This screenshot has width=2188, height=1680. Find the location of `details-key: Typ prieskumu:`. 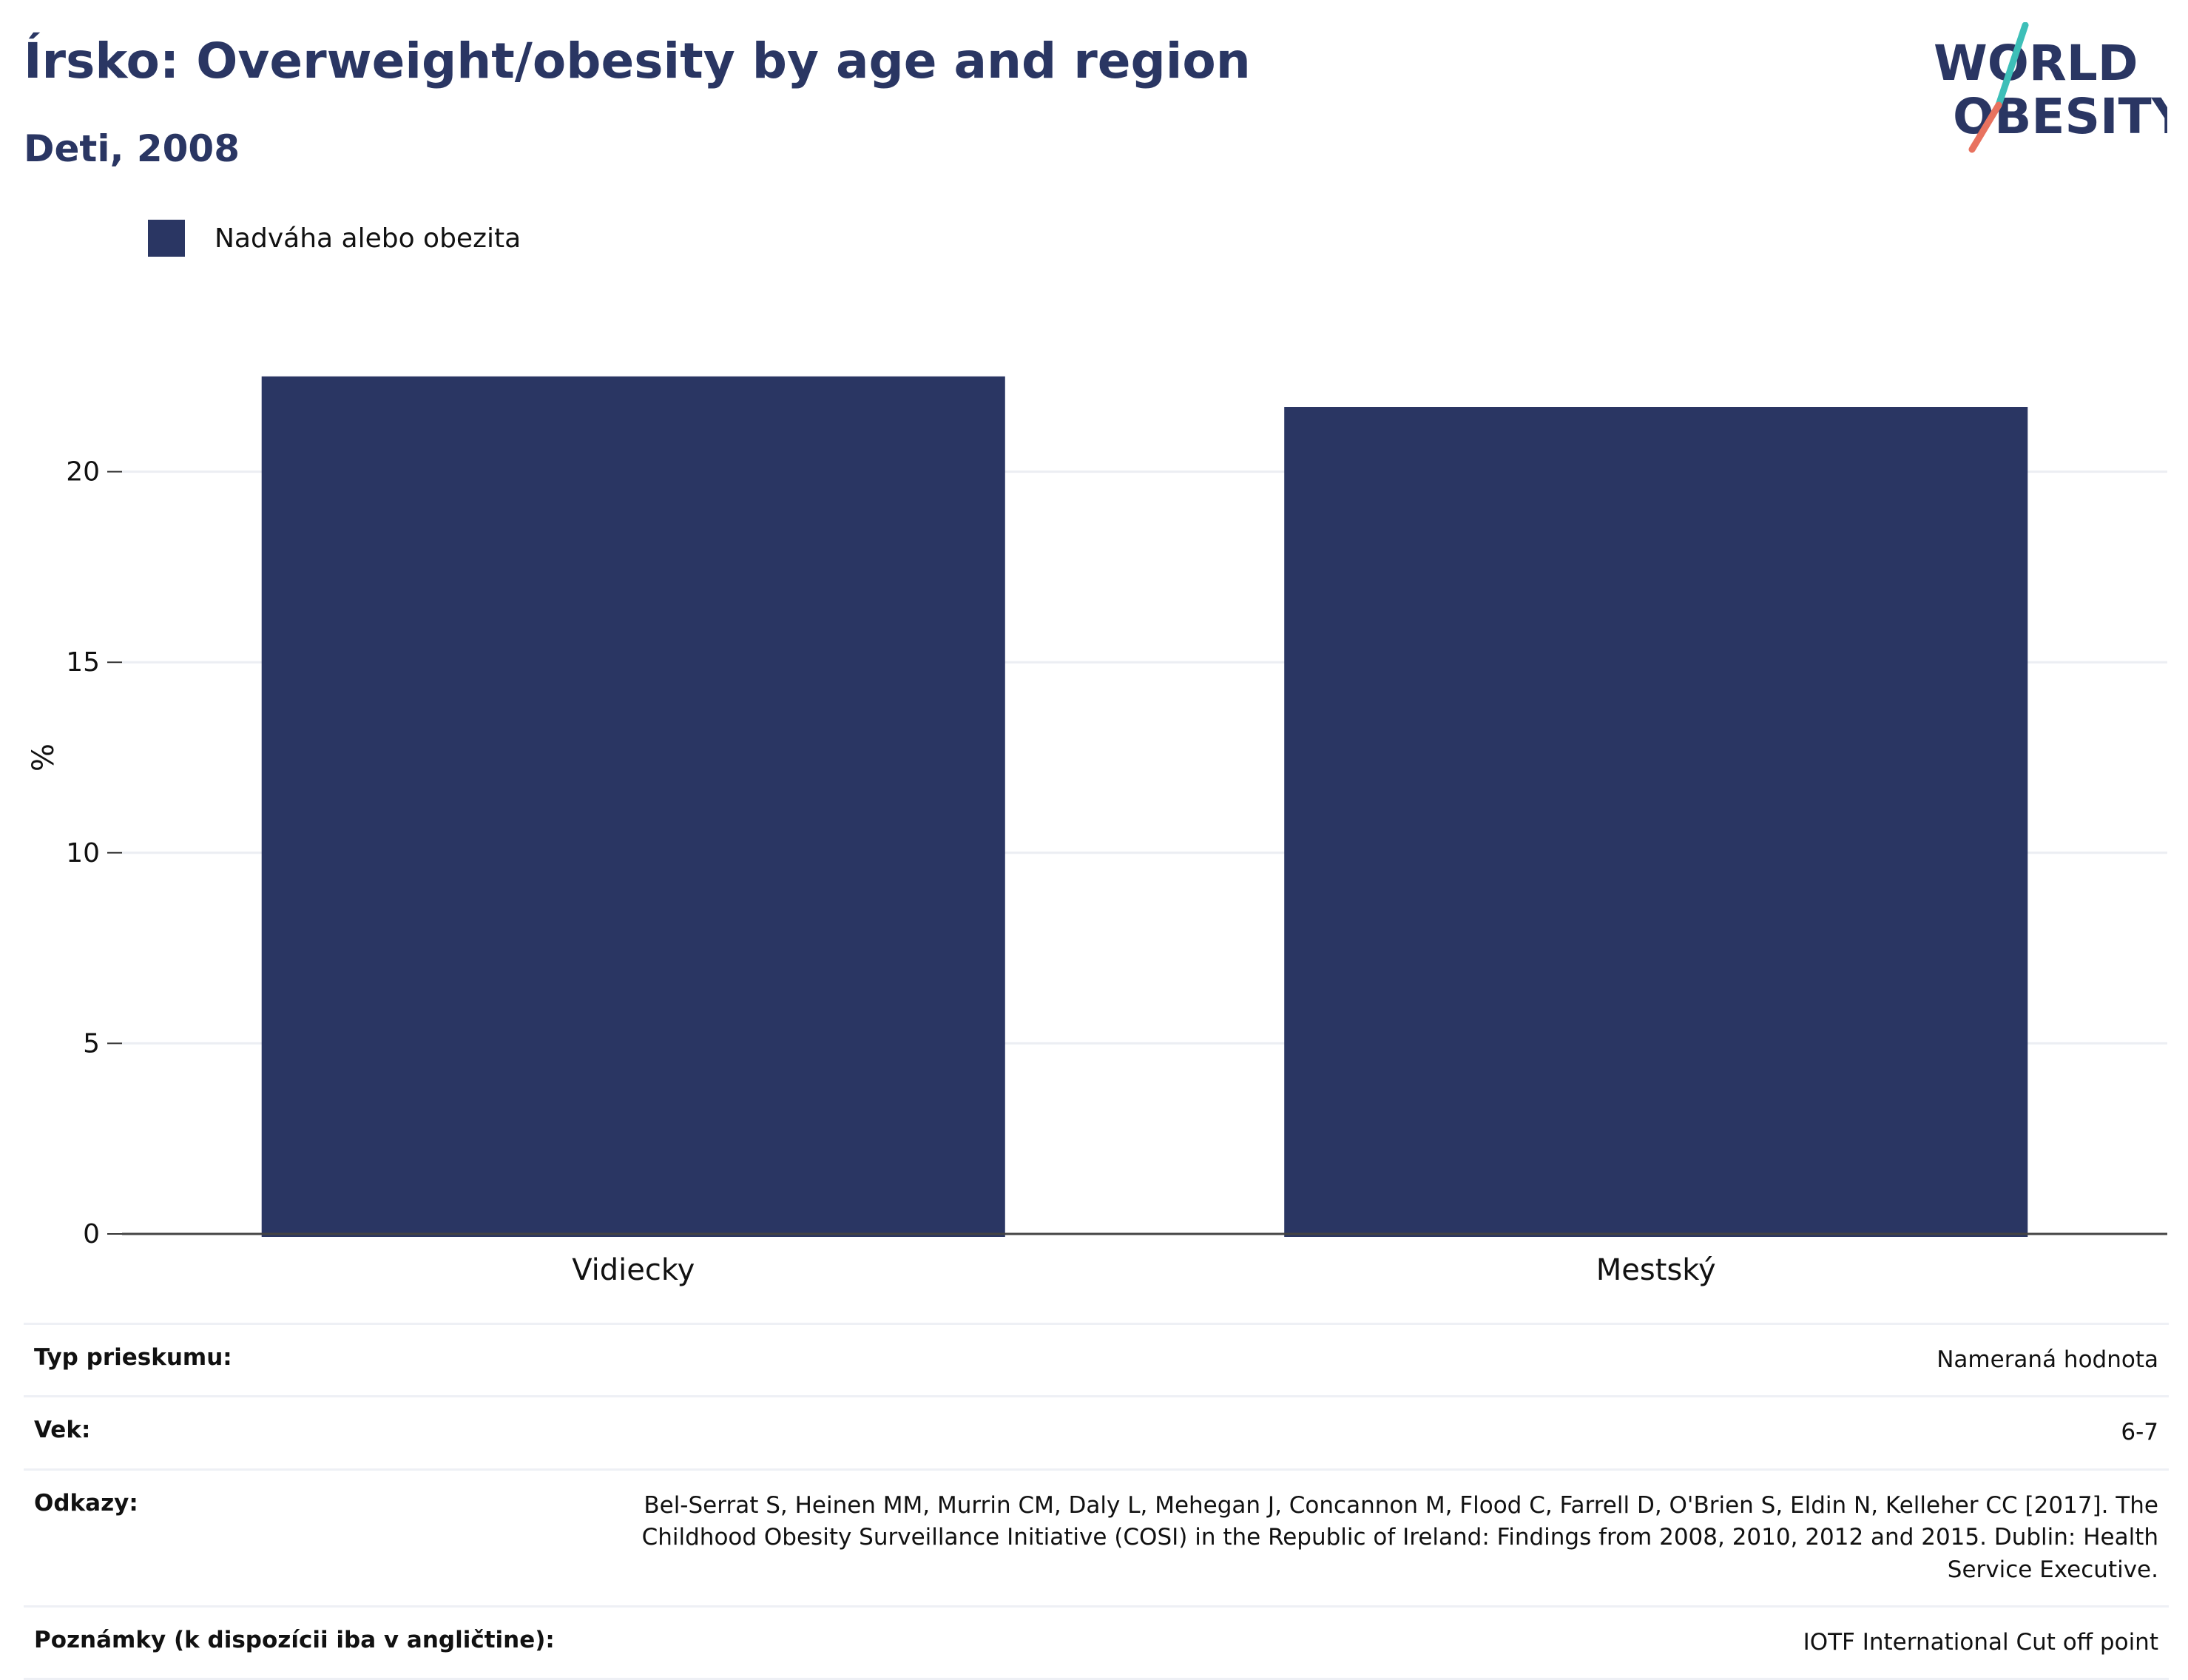

details-key: Typ prieskumu: is located at coordinates (133, 1358).